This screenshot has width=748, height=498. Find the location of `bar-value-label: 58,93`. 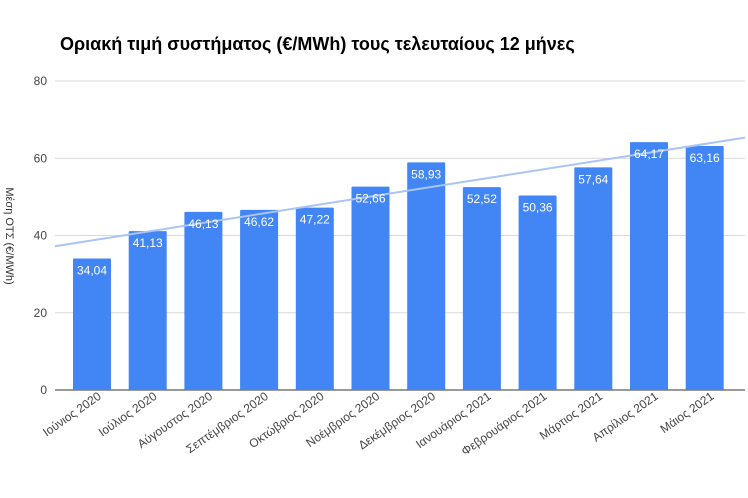

bar-value-label: 58,93 is located at coordinates (426, 174).